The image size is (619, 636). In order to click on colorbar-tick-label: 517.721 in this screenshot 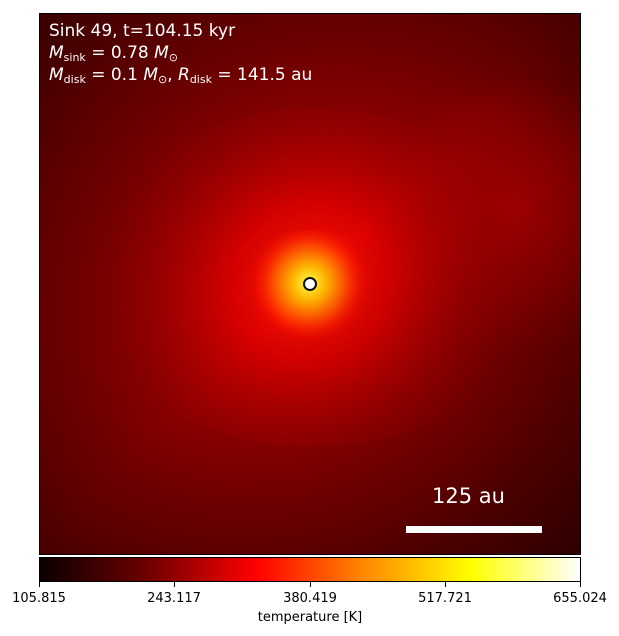, I will do `click(445, 598)`.